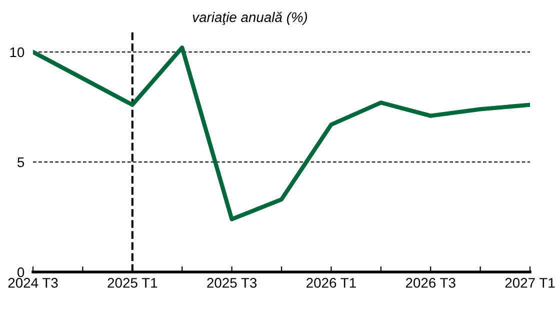 This screenshot has width=560, height=330. What do you see at coordinates (33, 283) in the screenshot?
I see `x-tick-label: 2024 T3` at bounding box center [33, 283].